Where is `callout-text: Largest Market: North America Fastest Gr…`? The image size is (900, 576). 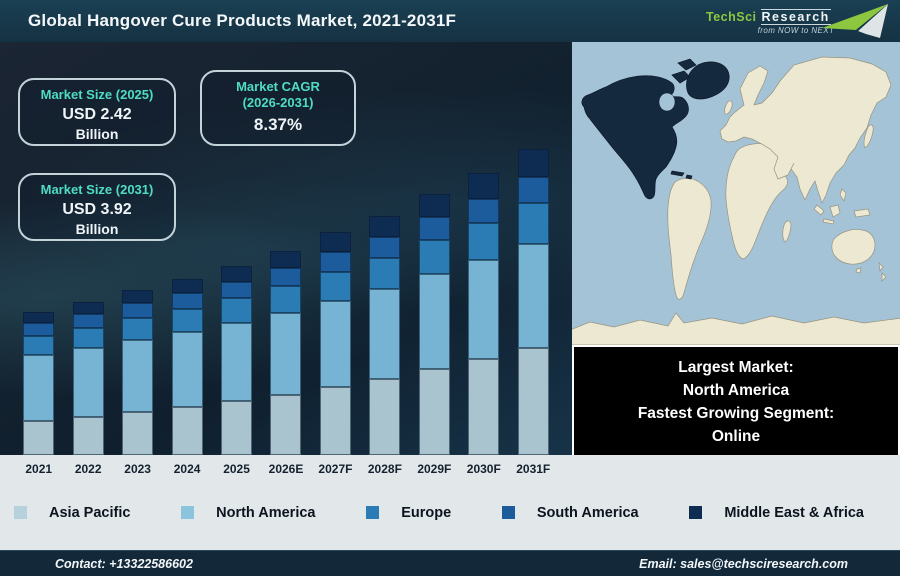
callout-text: Largest Market: North America Fastest Gr… is located at coordinates (736, 402).